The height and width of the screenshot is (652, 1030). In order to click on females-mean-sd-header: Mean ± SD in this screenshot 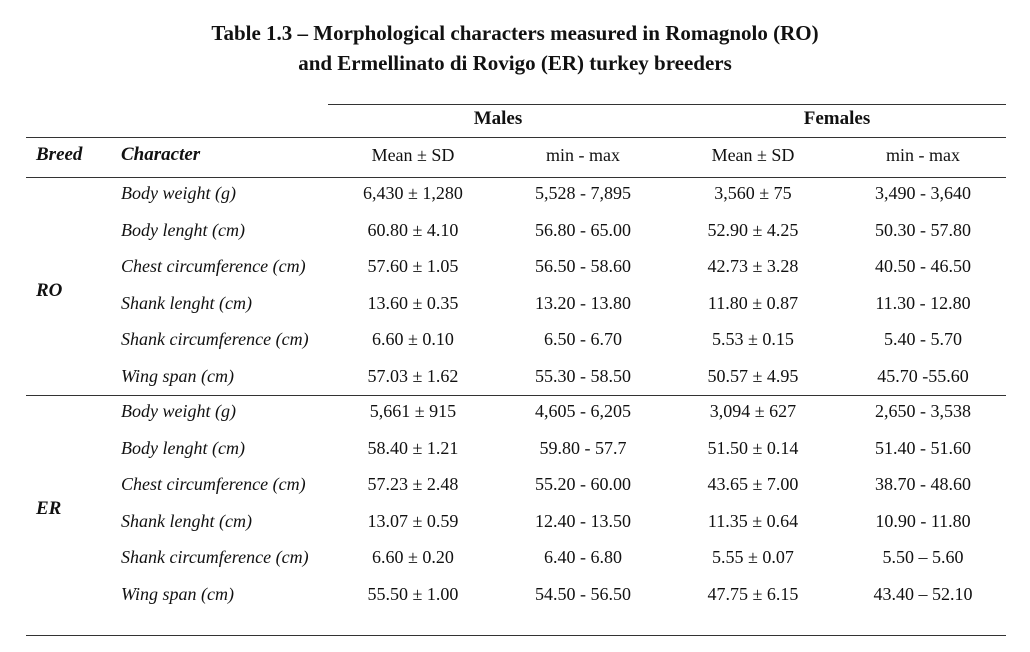, I will do `click(753, 155)`.